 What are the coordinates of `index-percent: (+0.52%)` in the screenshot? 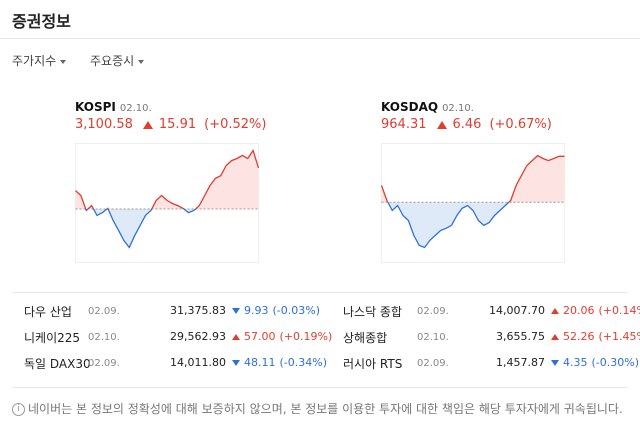 It's located at (235, 124).